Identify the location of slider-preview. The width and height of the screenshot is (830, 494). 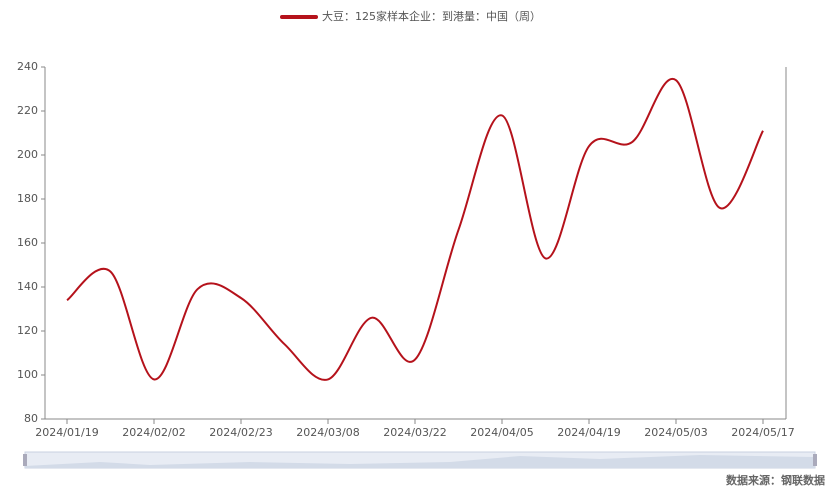
(420, 461).